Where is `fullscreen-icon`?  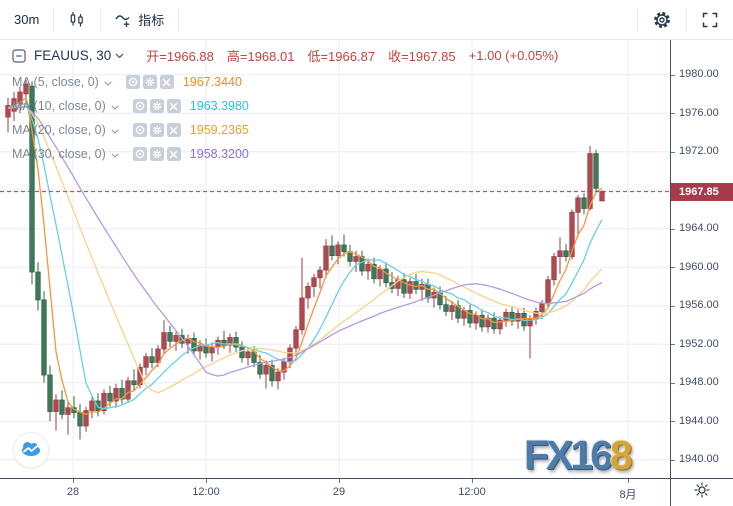 fullscreen-icon is located at coordinates (710, 20).